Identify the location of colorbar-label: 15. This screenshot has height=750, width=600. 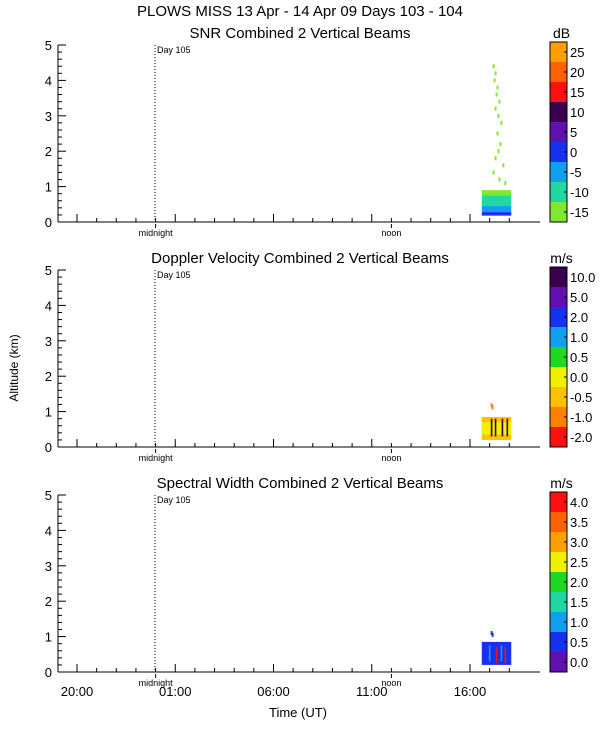
(577, 92).